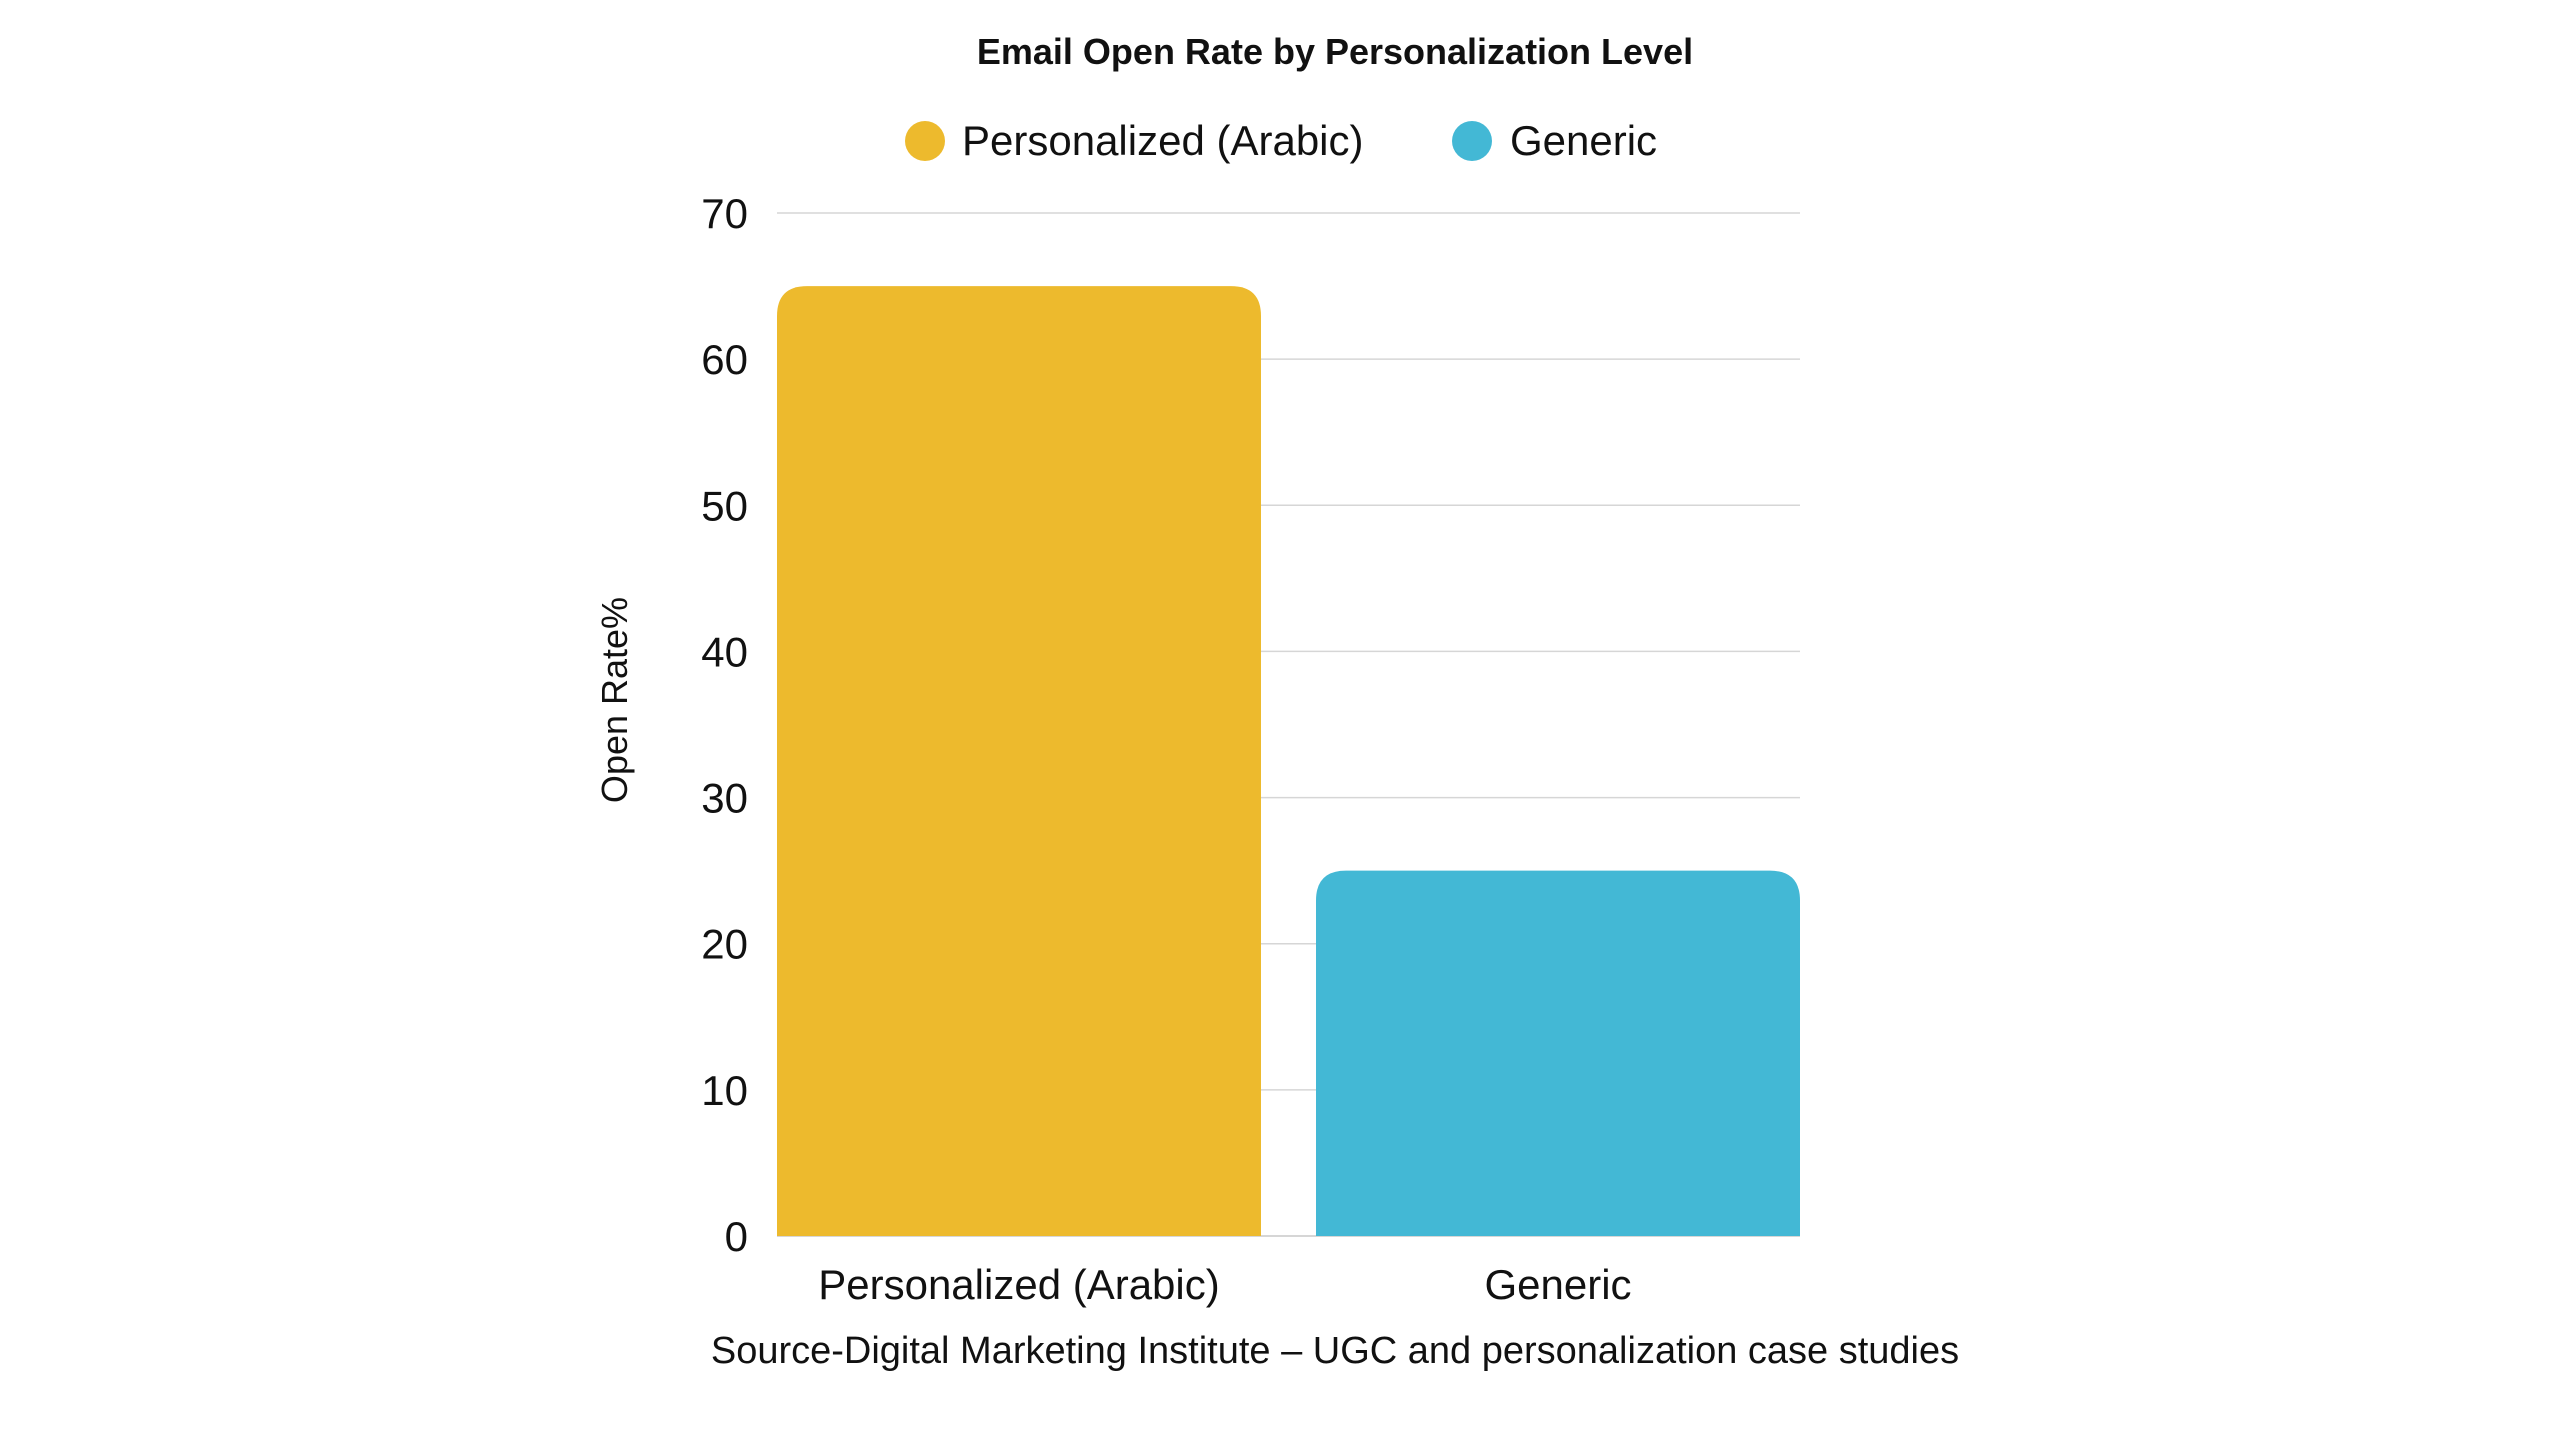 Image resolution: width=2560 pixels, height=1445 pixels. Describe the element at coordinates (1019, 761) in the screenshot. I see `bar-personalized-arabic` at that location.